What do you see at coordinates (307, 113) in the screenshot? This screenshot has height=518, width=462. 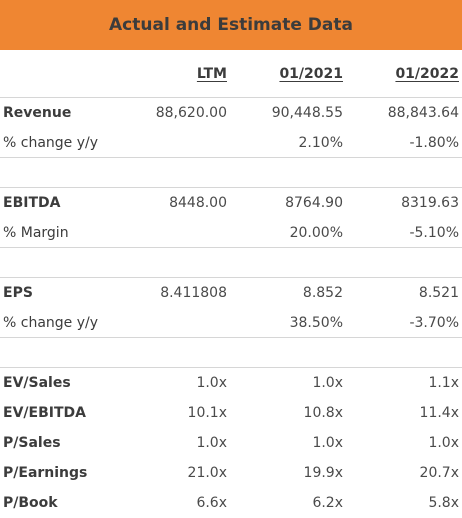 I see `value-2021: 90,448.55` at bounding box center [307, 113].